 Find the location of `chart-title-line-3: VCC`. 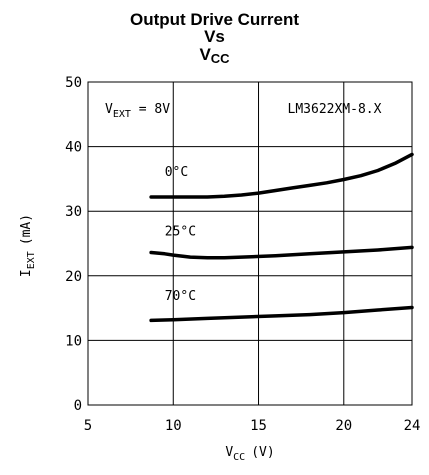

chart-title-line-3: VCC is located at coordinates (214, 56).